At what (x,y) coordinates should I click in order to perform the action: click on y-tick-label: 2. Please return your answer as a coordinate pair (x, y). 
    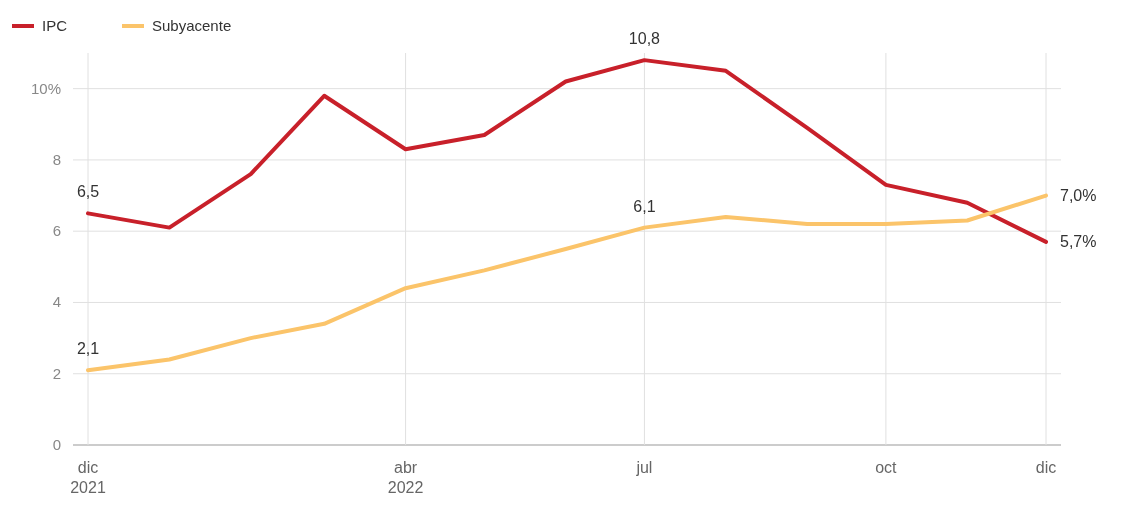
    Looking at the image, I should click on (56, 373).